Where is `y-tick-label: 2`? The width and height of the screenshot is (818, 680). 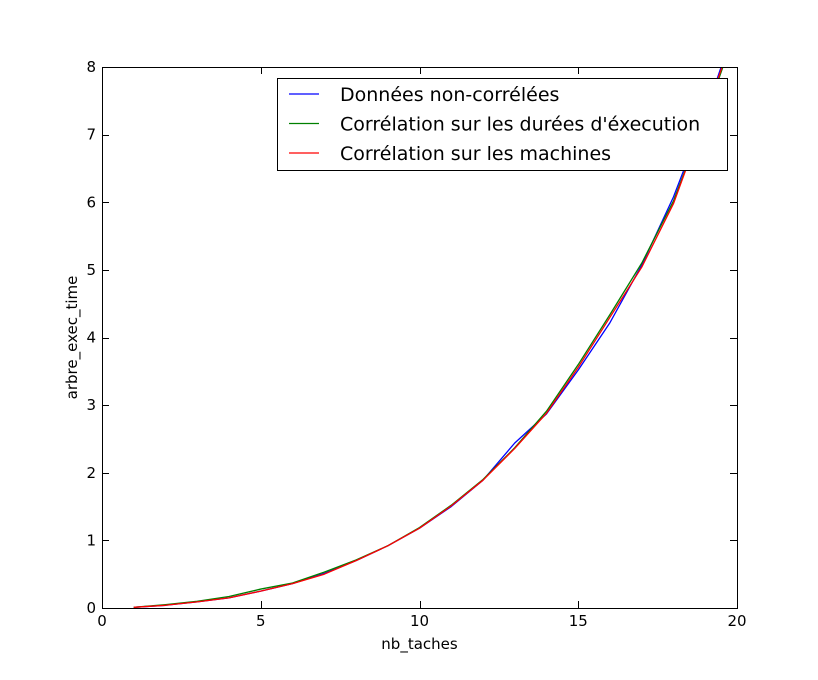 y-tick-label: 2 is located at coordinates (91, 473).